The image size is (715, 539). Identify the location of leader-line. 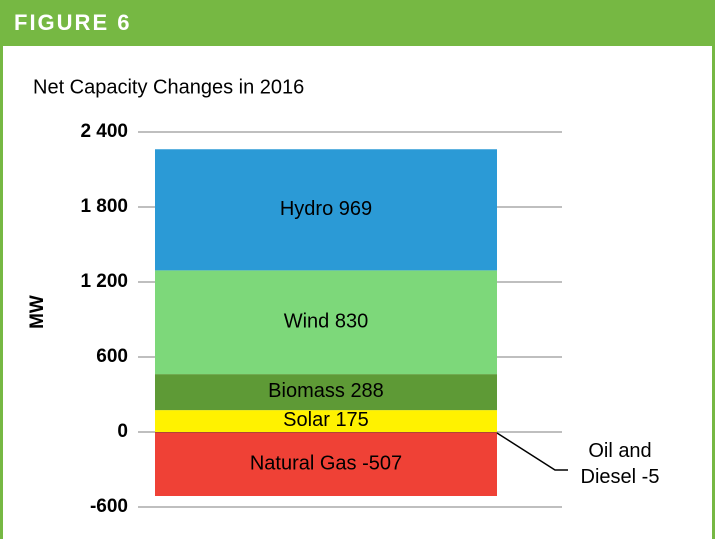
(532, 451).